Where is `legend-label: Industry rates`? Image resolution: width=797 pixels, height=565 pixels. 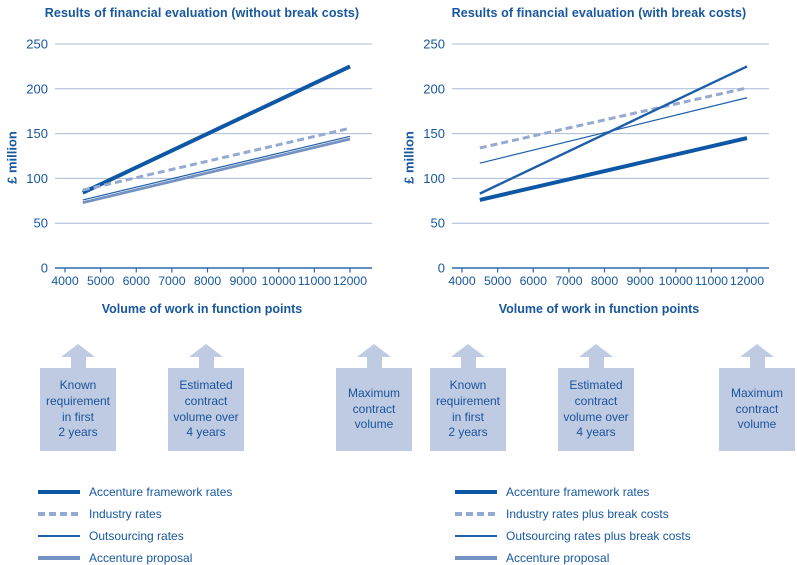
legend-label: Industry rates is located at coordinates (125, 514).